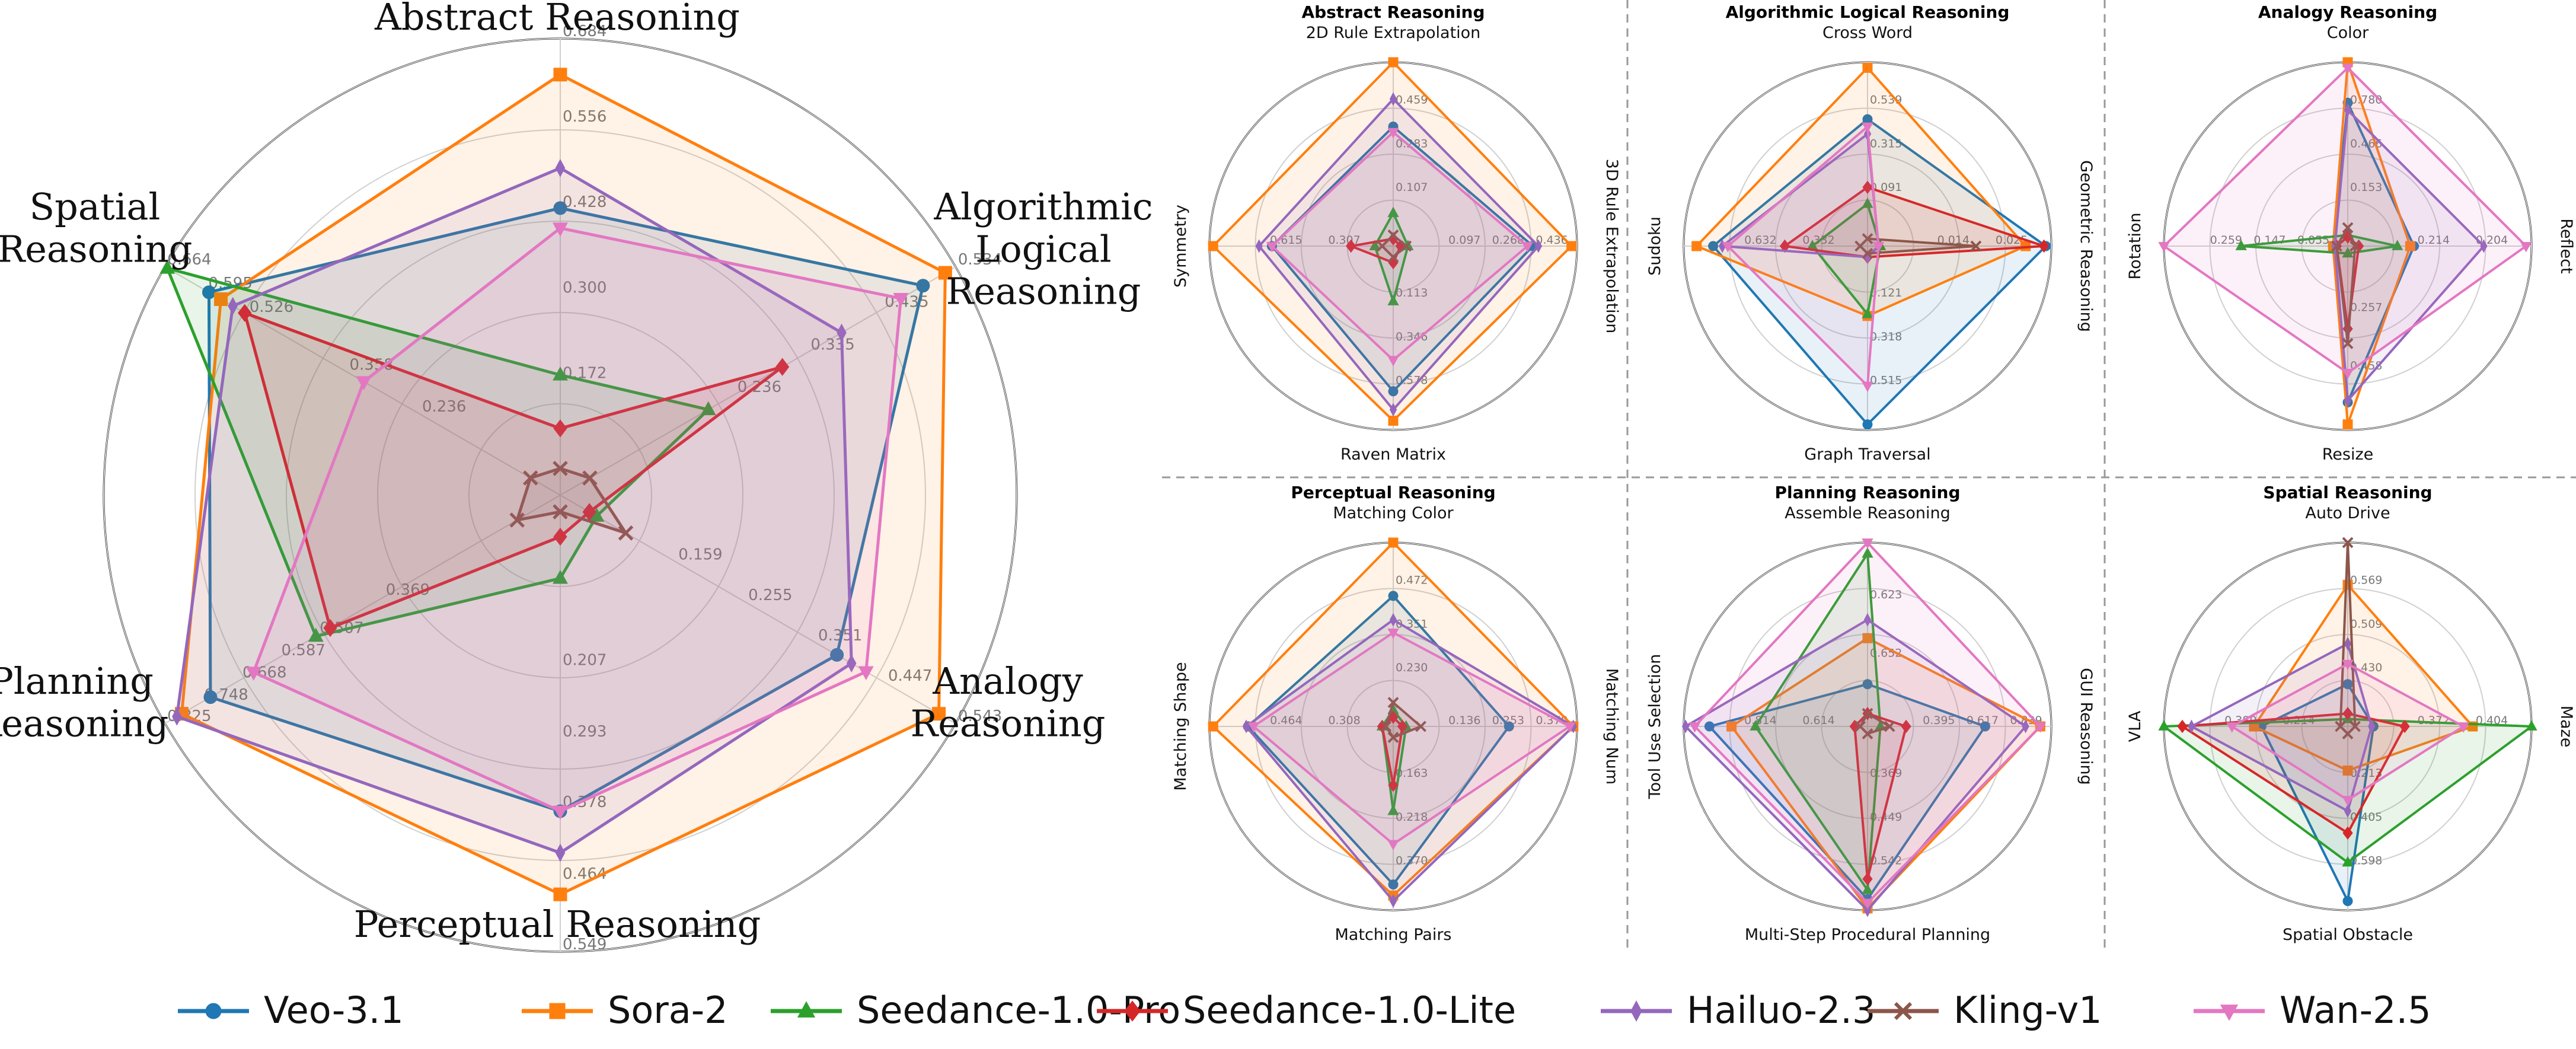 The width and height of the screenshot is (2576, 1049). I want to click on radar-tick-label: 0.230, so click(1412, 667).